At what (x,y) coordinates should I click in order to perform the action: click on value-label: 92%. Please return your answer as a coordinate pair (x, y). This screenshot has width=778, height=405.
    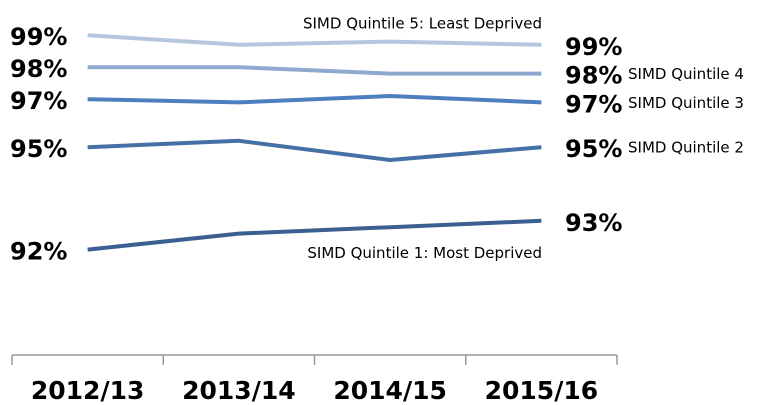
    Looking at the image, I should click on (38, 252).